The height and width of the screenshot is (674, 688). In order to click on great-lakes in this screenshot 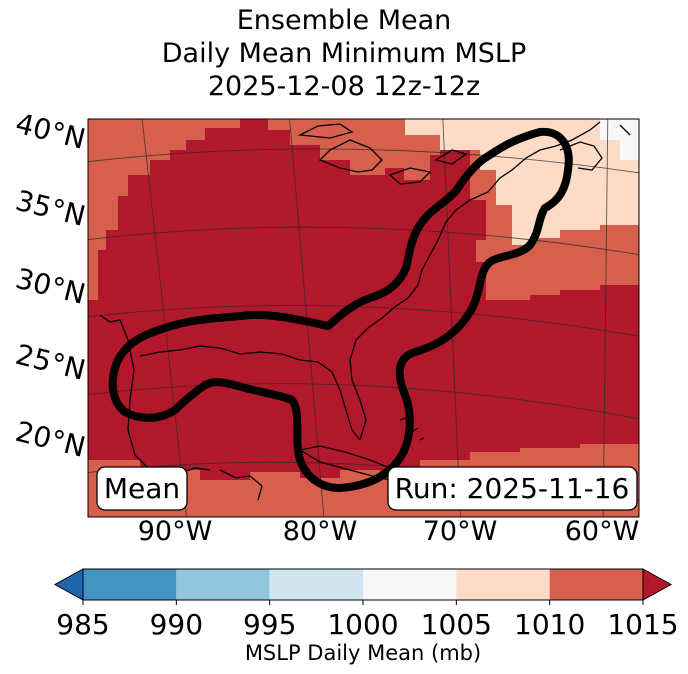, I will do `click(382, 154)`.